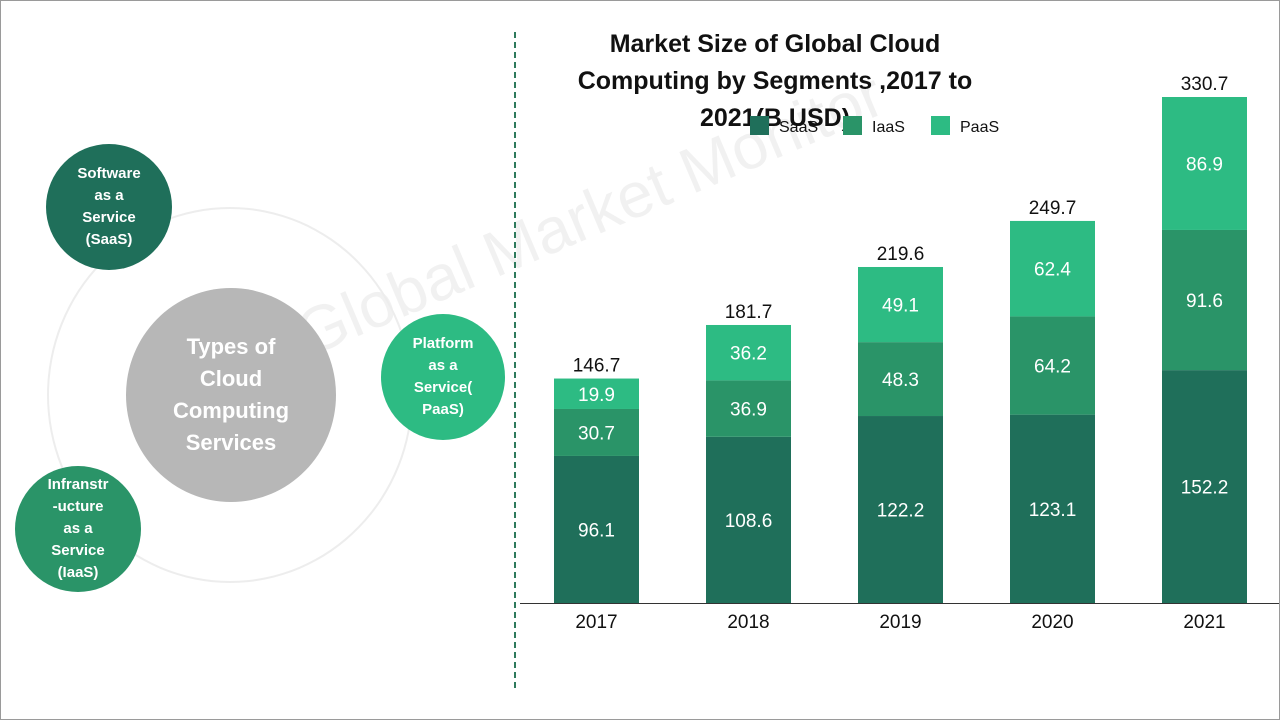 The width and height of the screenshot is (1280, 720). Describe the element at coordinates (852, 125) in the screenshot. I see `legend-swatch-iaas` at that location.